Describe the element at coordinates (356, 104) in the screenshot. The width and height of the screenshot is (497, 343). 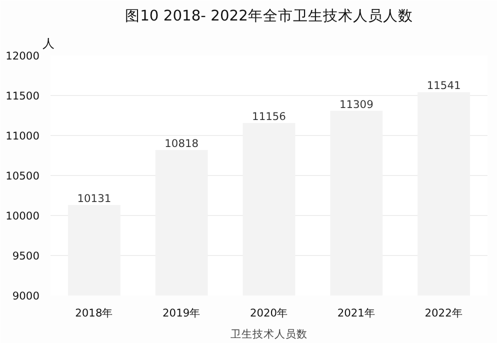
I see `data-label: 11309` at that location.